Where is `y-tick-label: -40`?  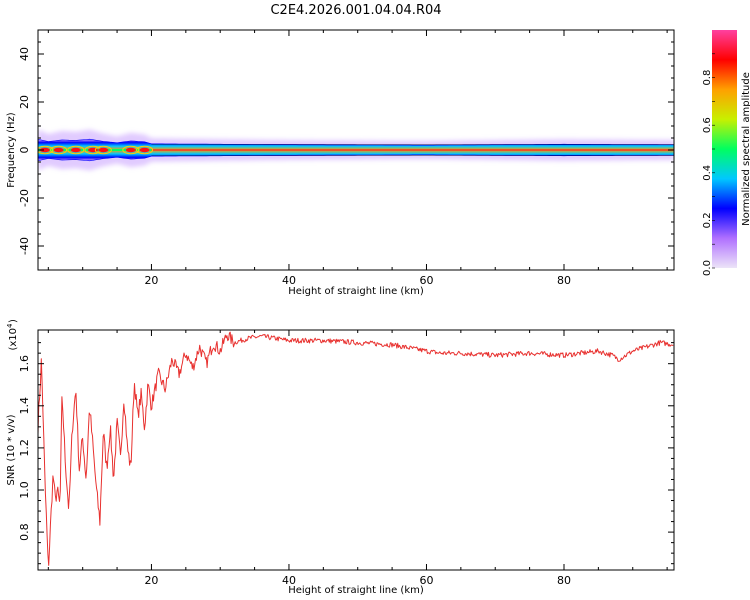
y-tick-label: -40 is located at coordinates (24, 246).